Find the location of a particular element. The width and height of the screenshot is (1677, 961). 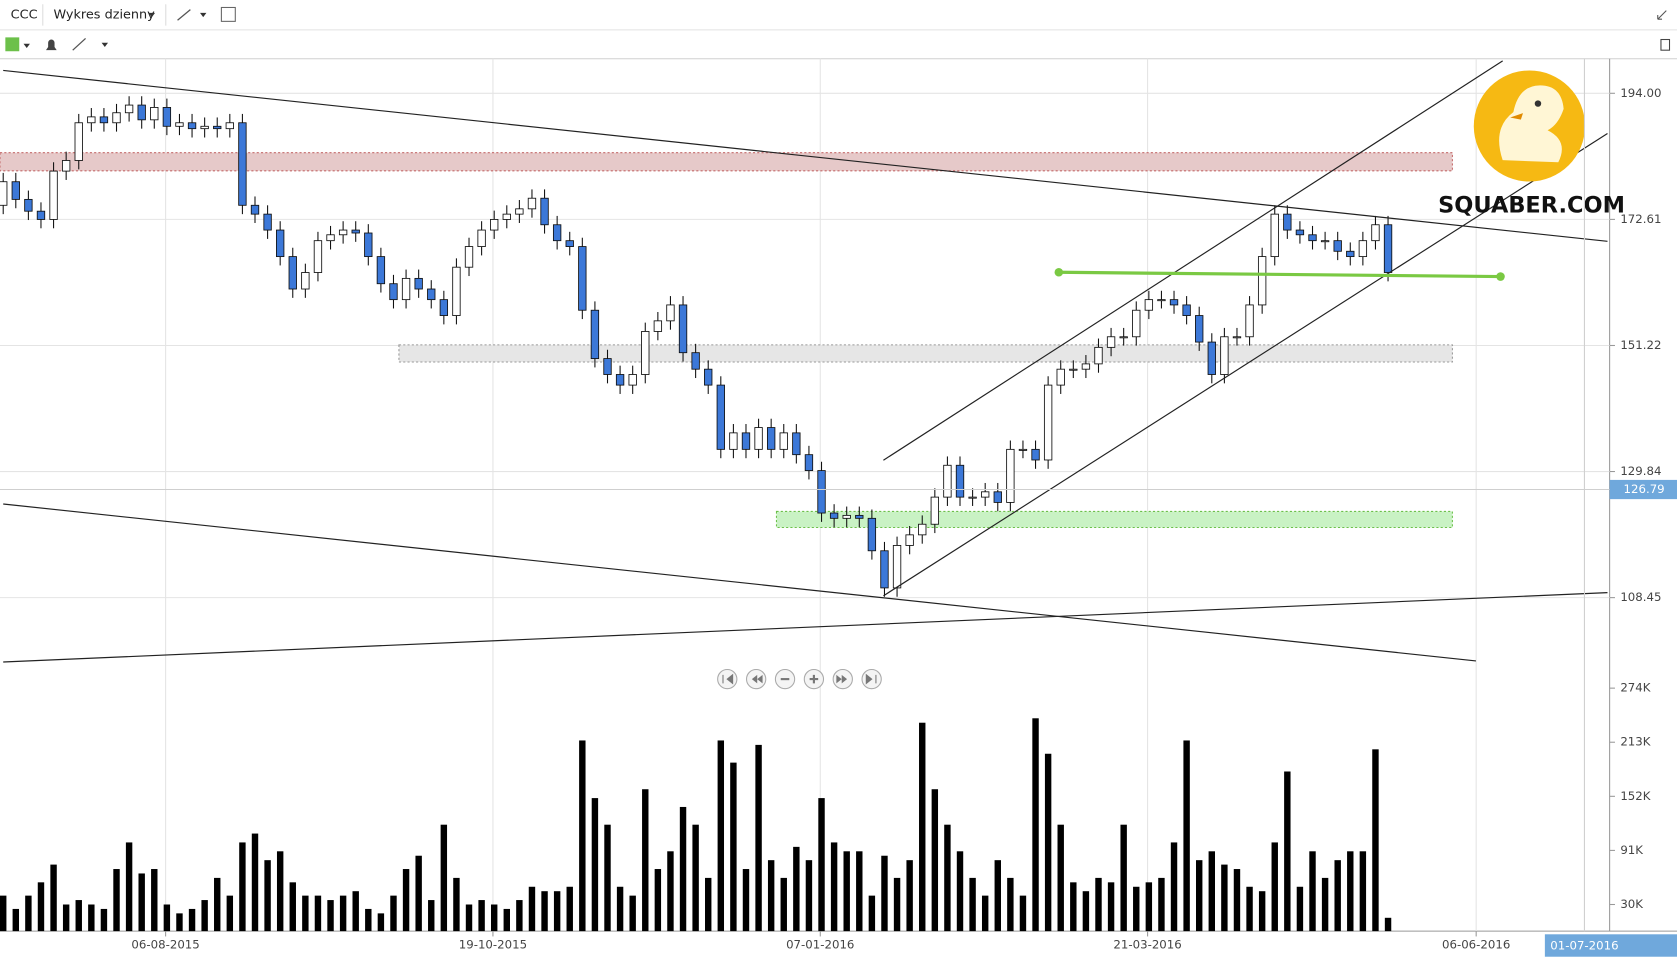

nav-icons is located at coordinates (799, 679).